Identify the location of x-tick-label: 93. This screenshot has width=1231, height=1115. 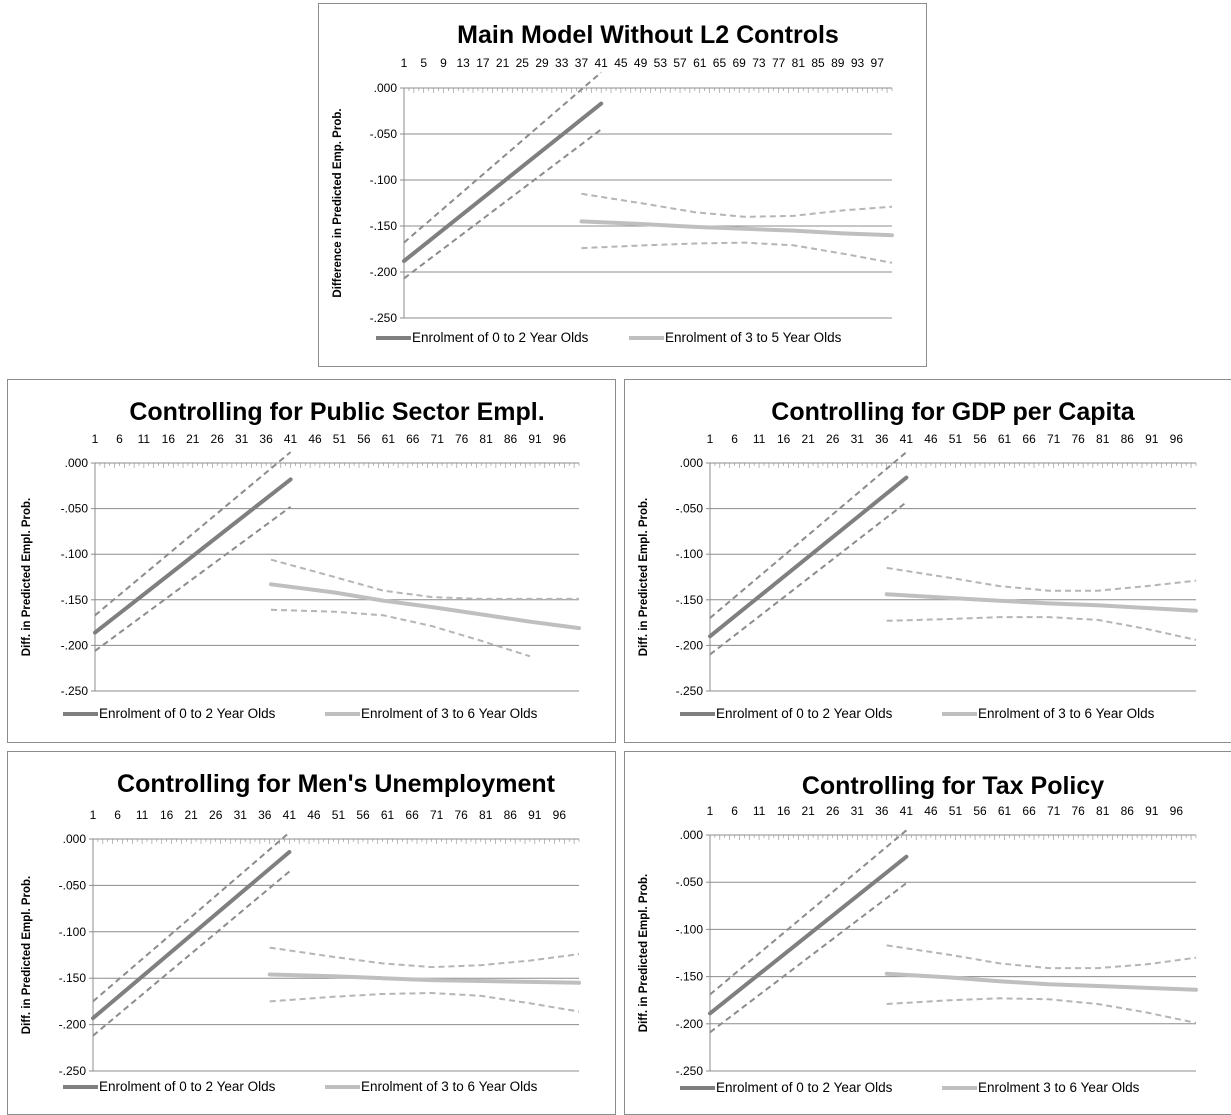
(858, 63).